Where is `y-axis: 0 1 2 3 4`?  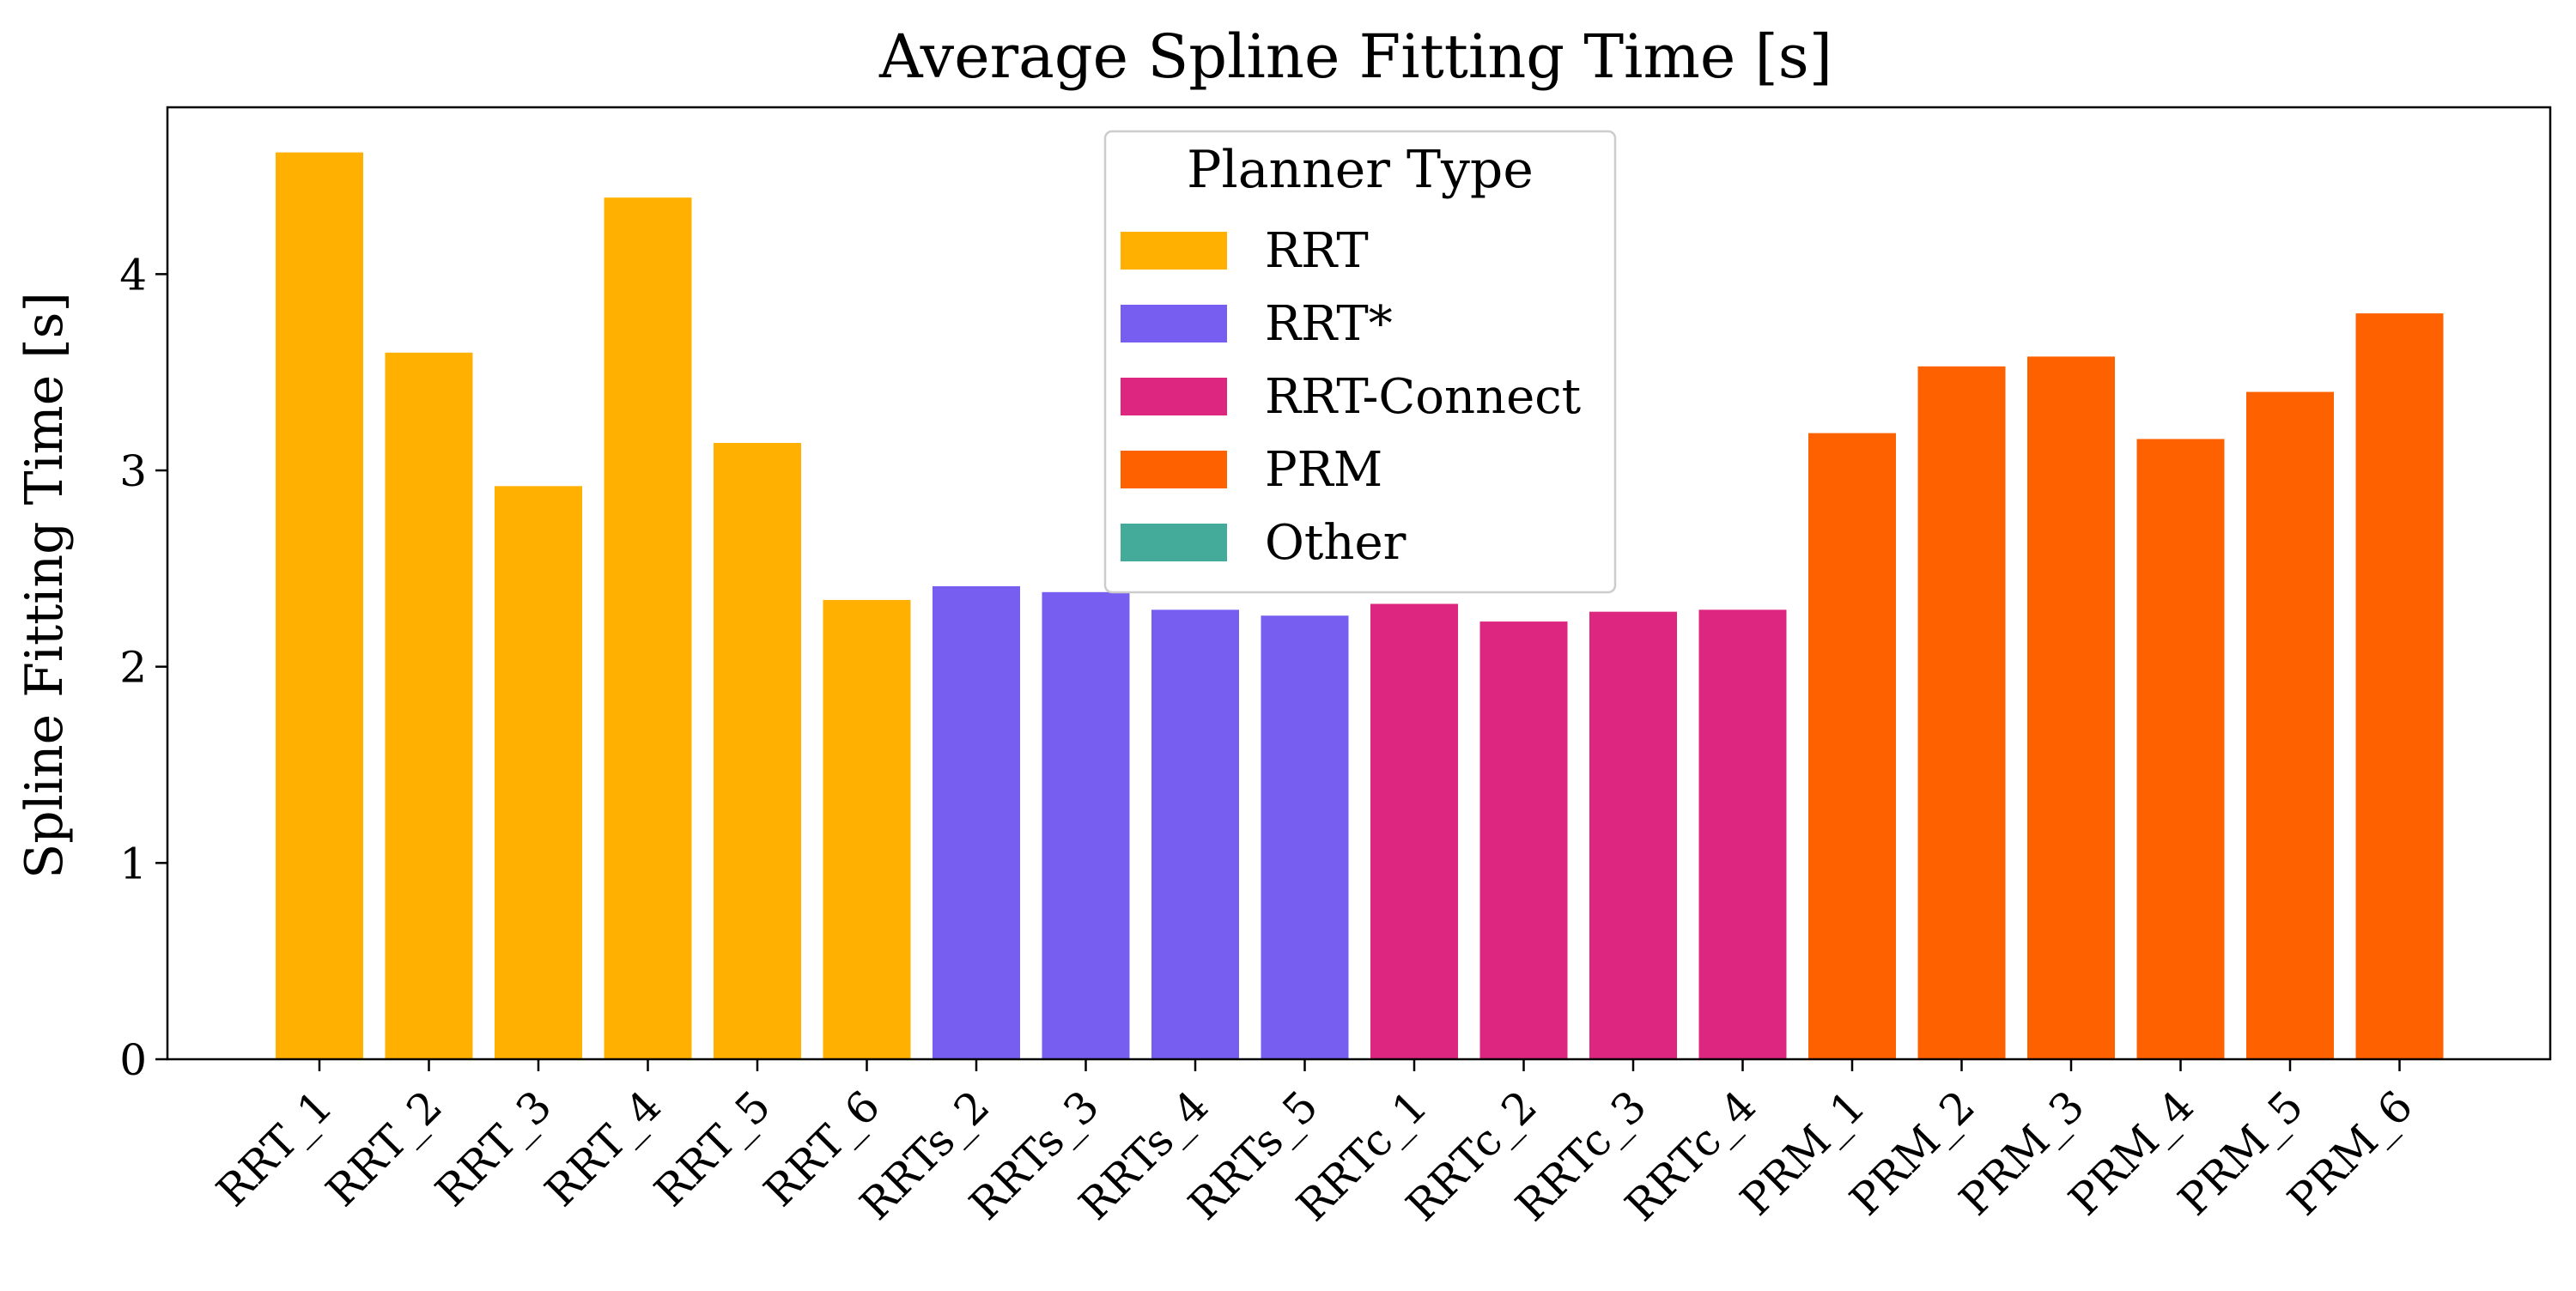
y-axis: 0 1 2 3 4 is located at coordinates (143, 668).